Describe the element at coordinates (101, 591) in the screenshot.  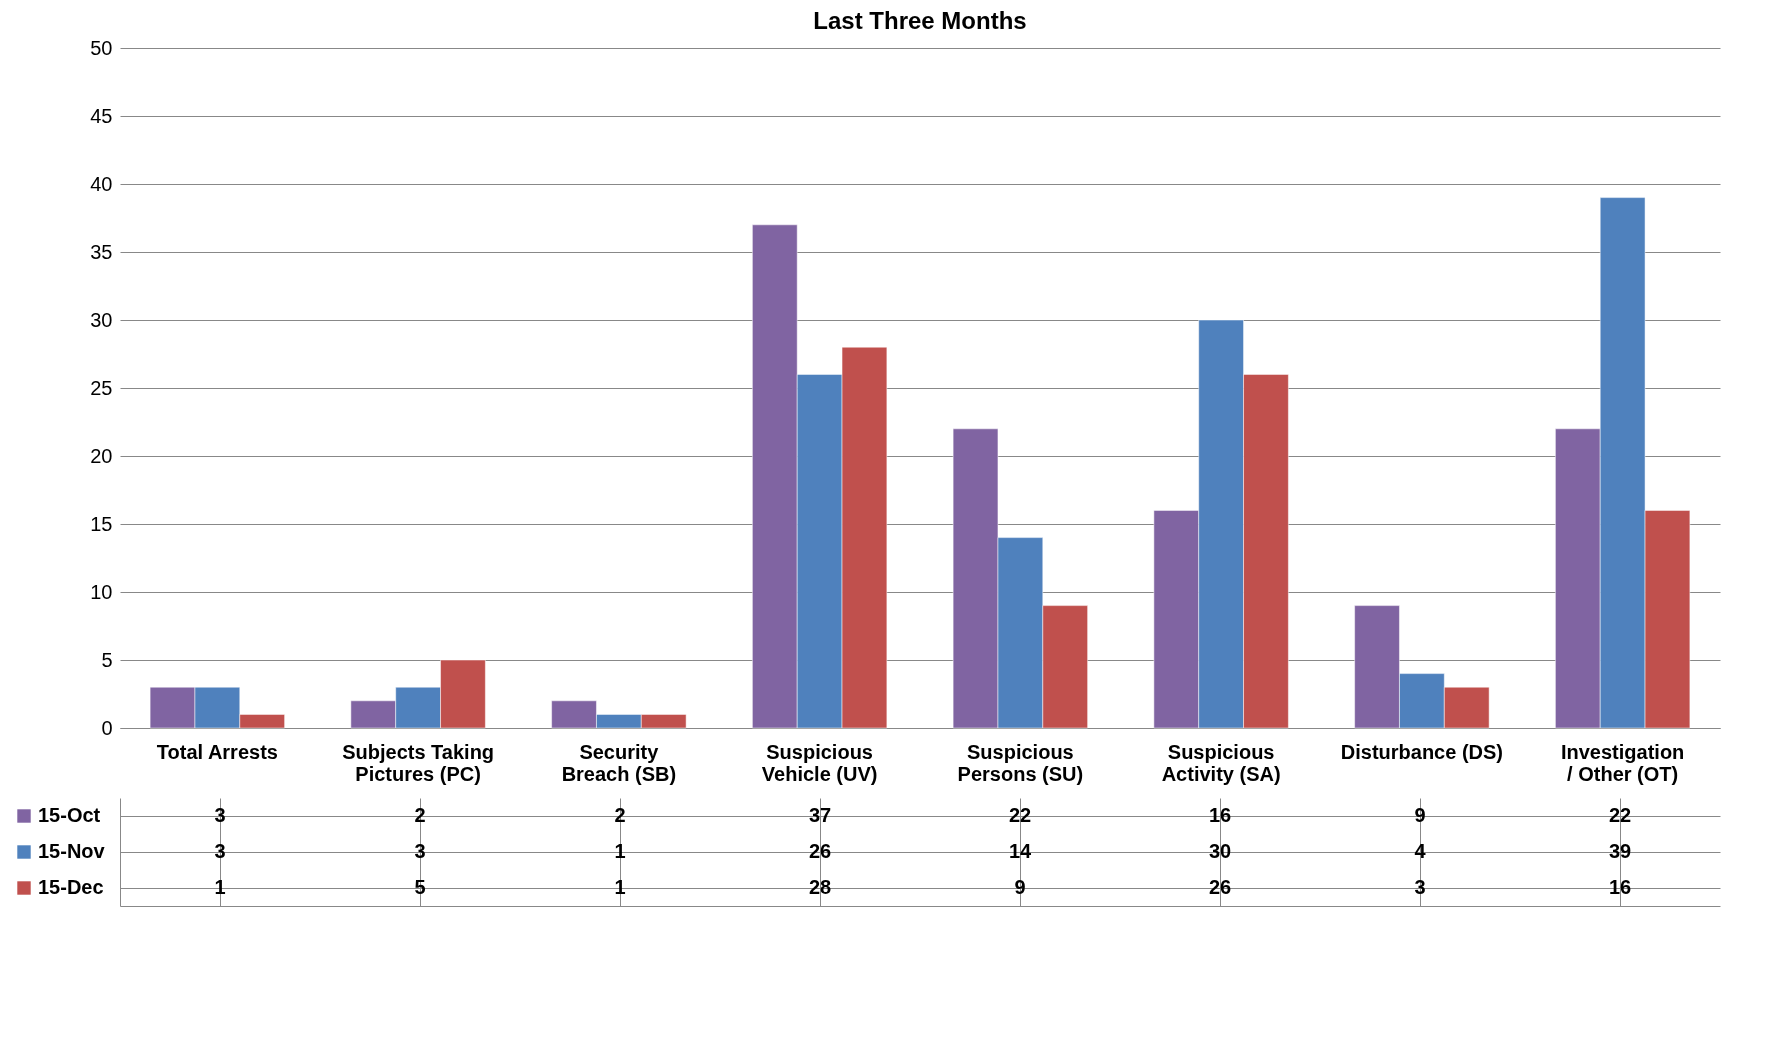
I see `y-tick-label: 10` at that location.